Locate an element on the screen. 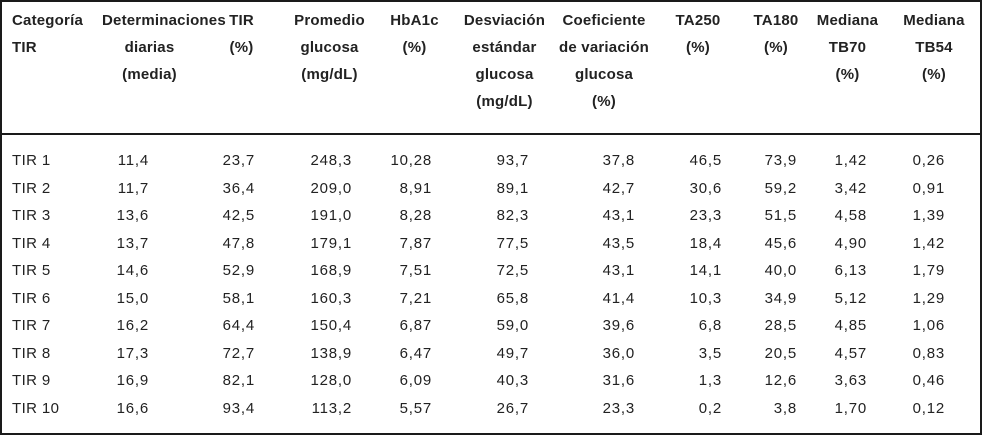  row-label: TIR 1 is located at coordinates (31, 160).